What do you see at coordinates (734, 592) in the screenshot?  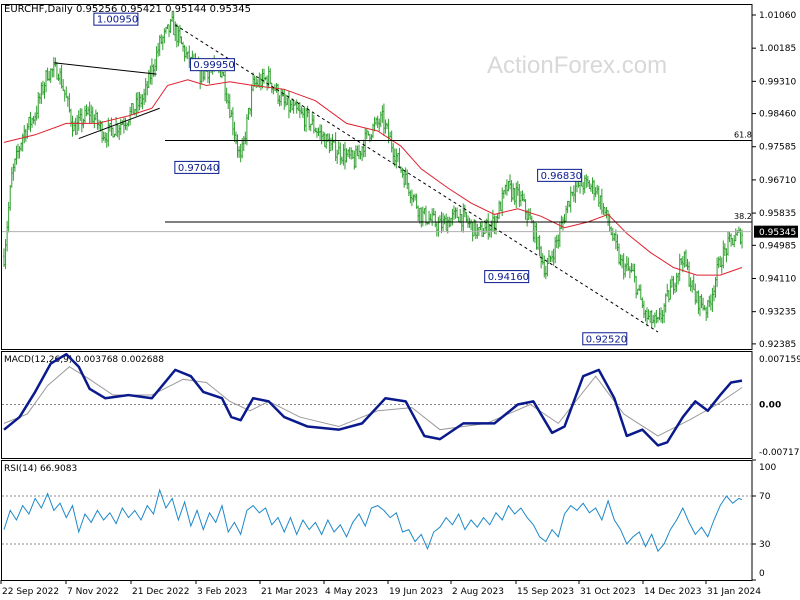 I see `date-label: 31 Jan 2024` at bounding box center [734, 592].